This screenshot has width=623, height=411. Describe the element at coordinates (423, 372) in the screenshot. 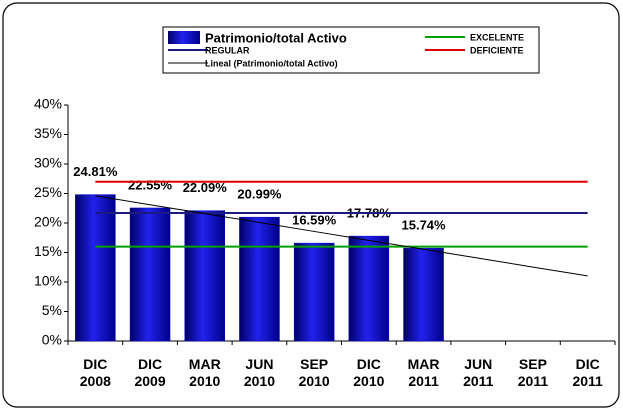

I see `x-tick-label: MAR 2011` at that location.